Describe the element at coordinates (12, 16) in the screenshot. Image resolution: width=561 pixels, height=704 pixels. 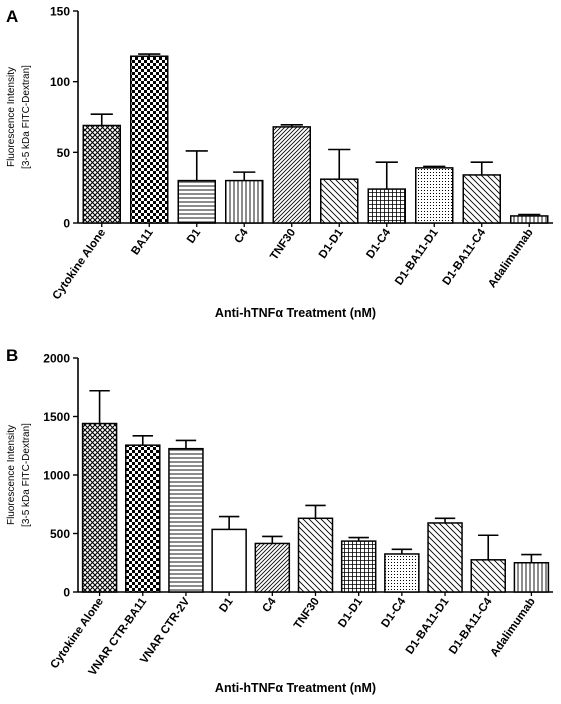
I see `panel-label: A` at that location.